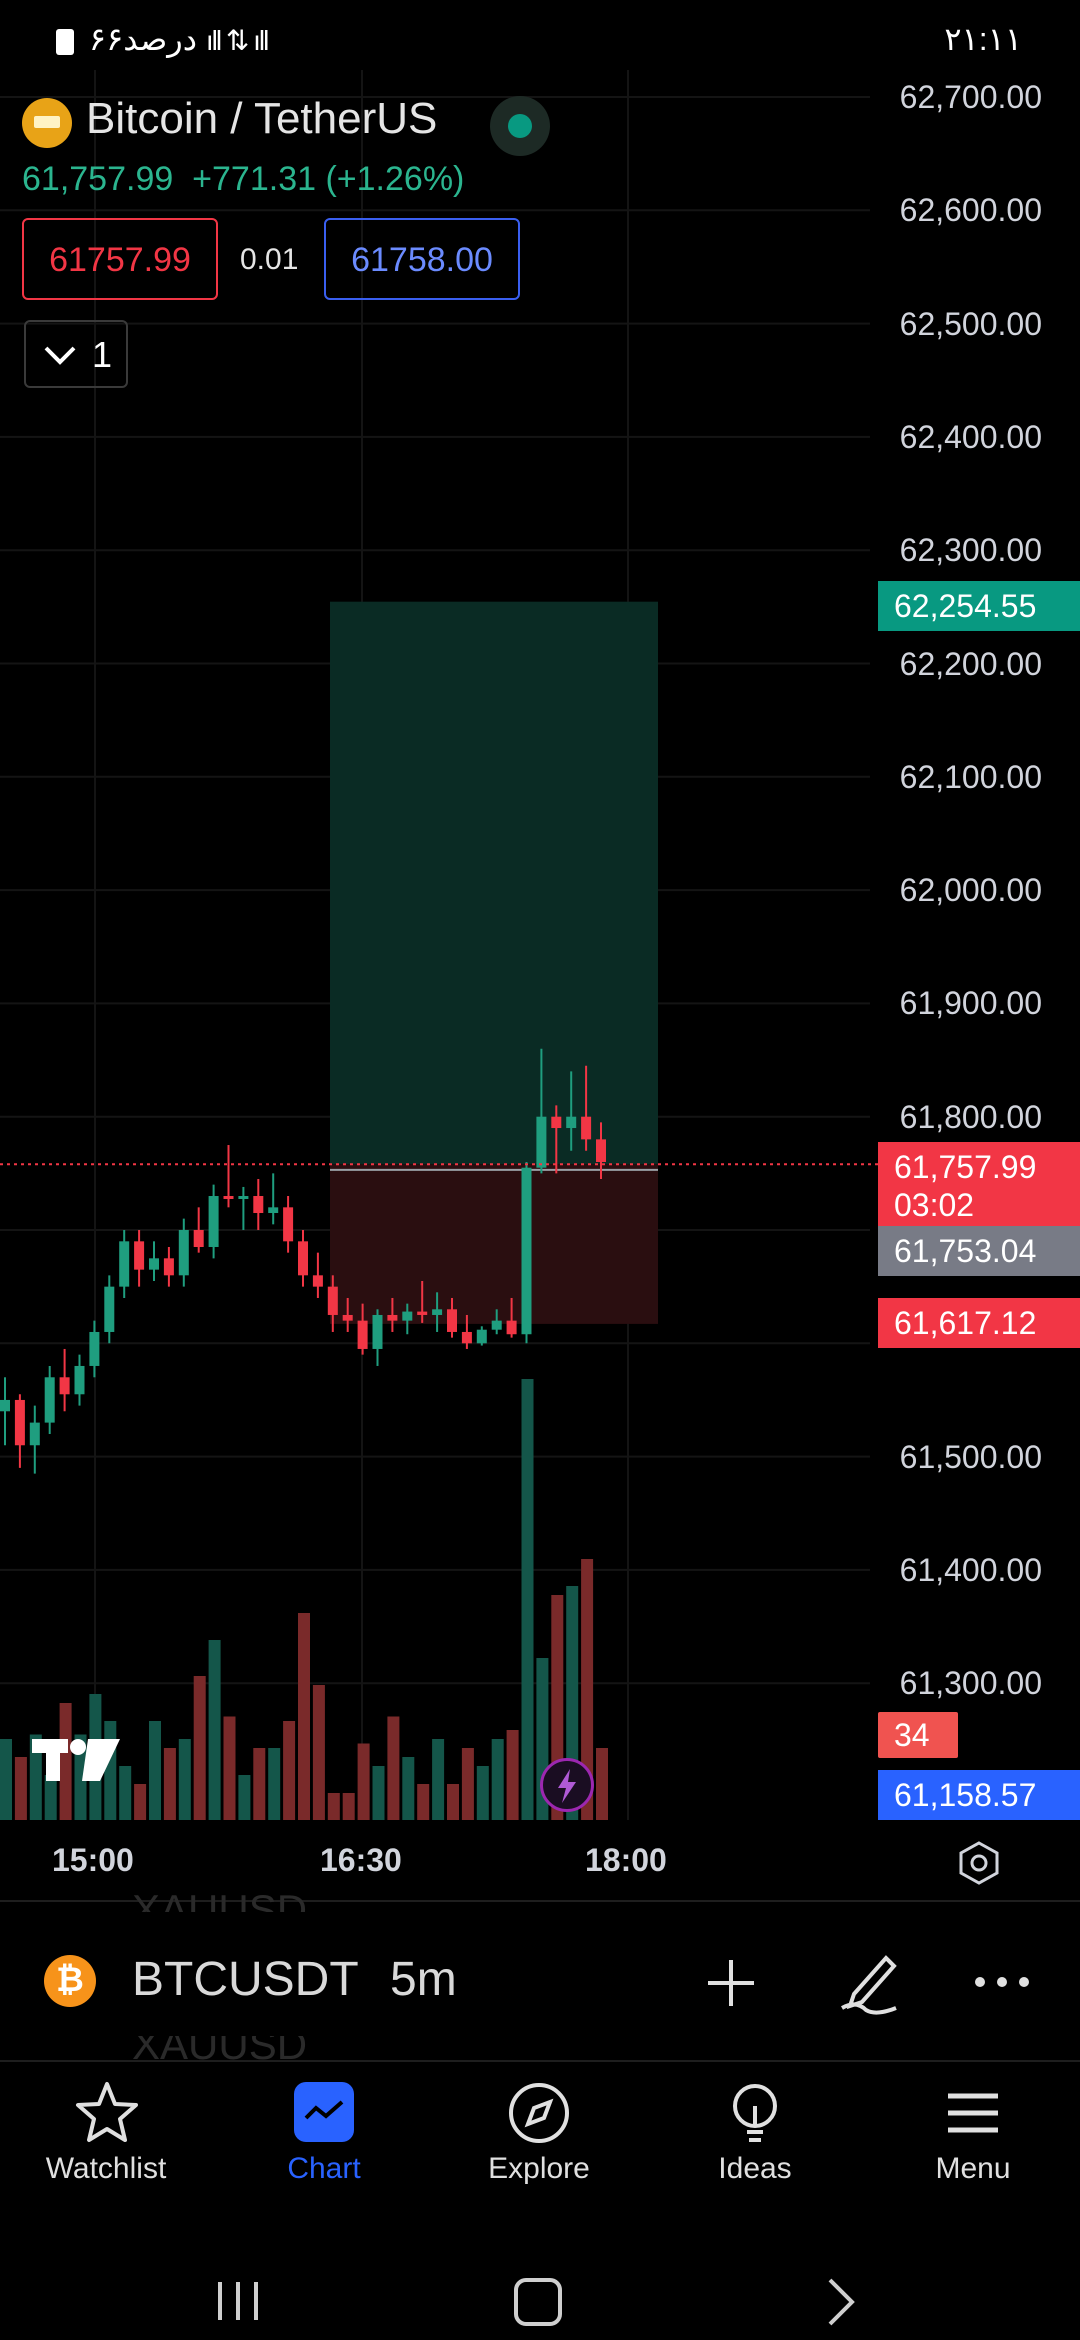 The image size is (1080, 2340). I want to click on volume-badge: 34, so click(918, 1735).